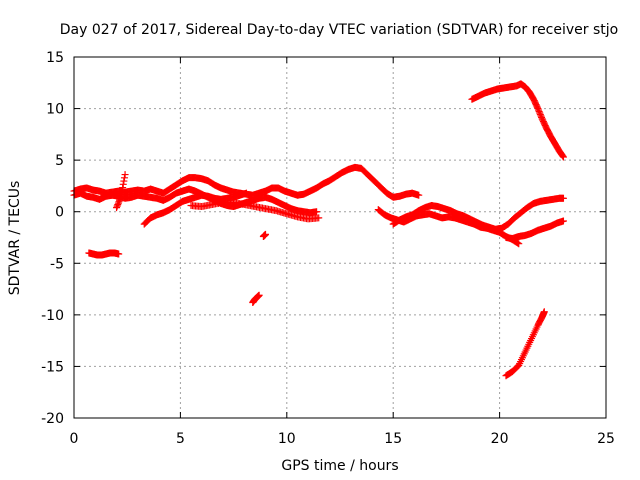 The height and width of the screenshot is (480, 640). I want to click on x-tick-label: 25, so click(606, 439).